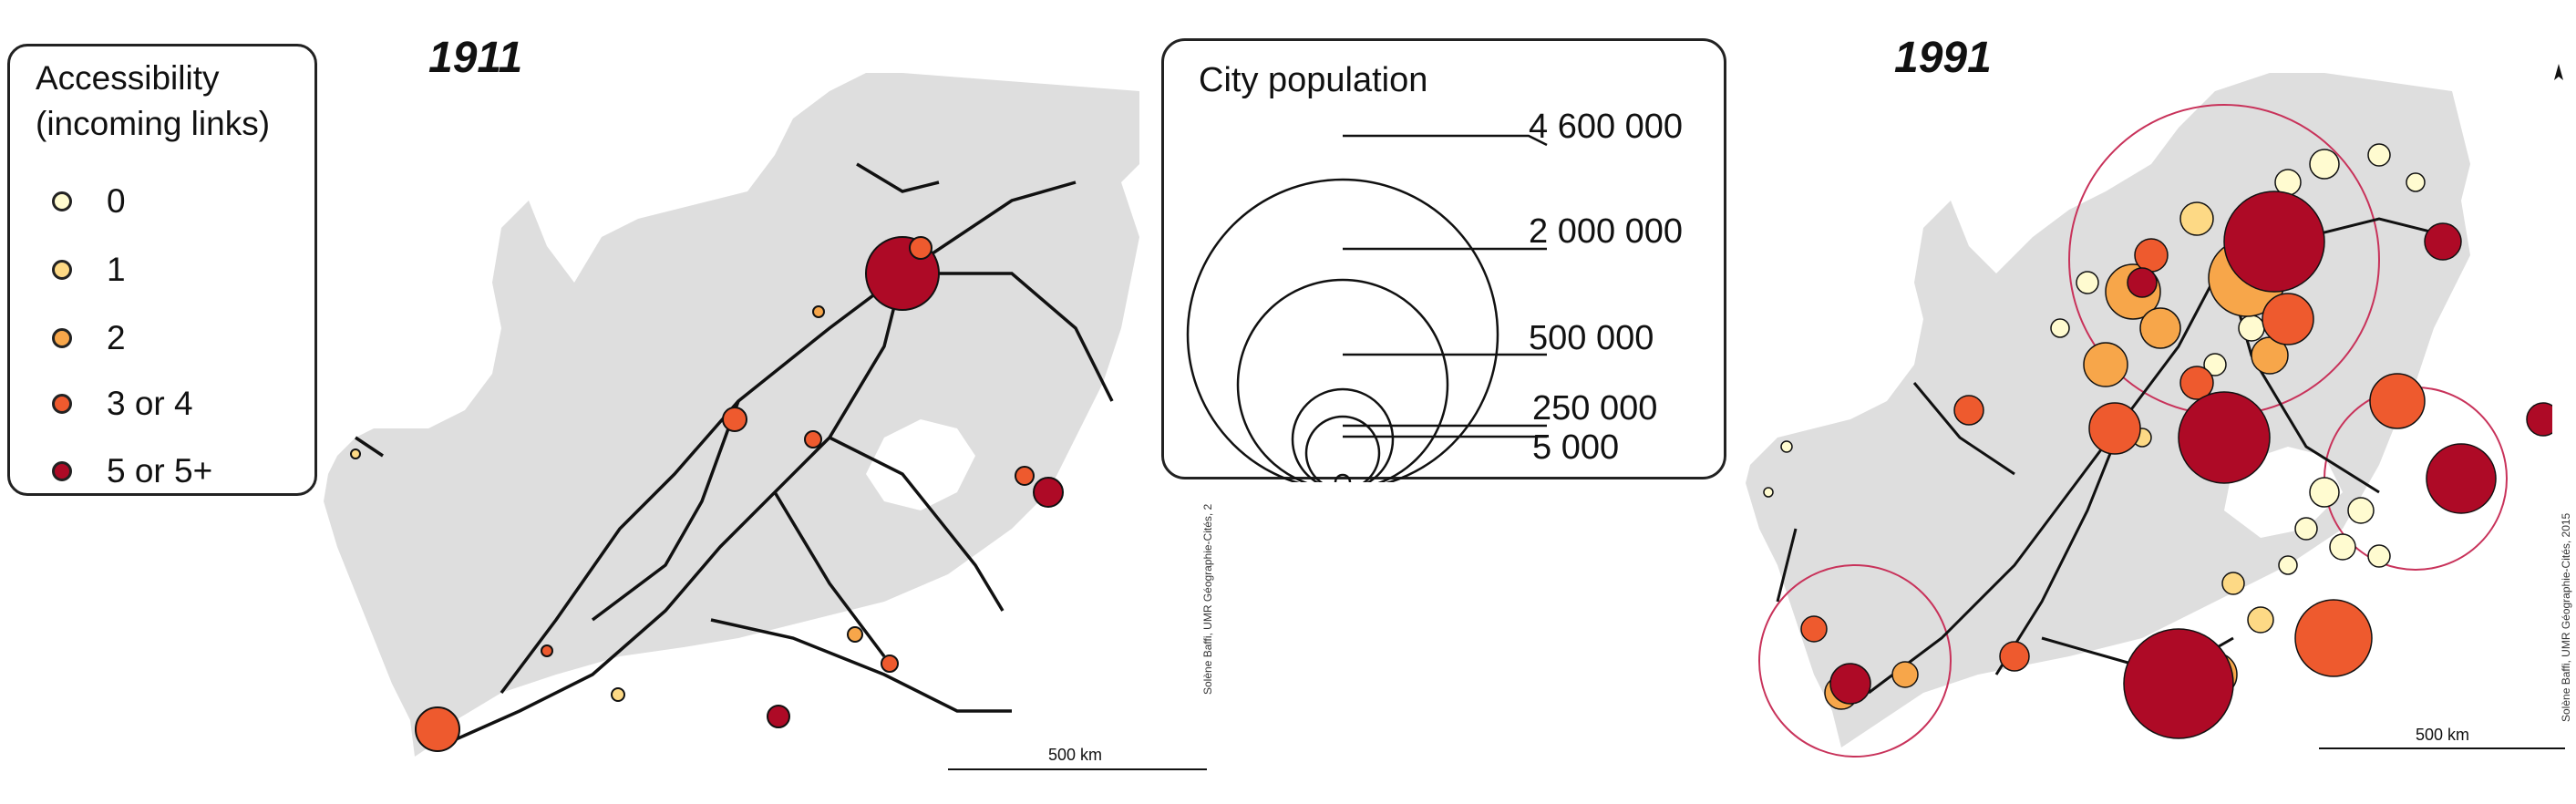 The width and height of the screenshot is (2576, 804). I want to click on map-right-city-o3, so click(2114, 428).